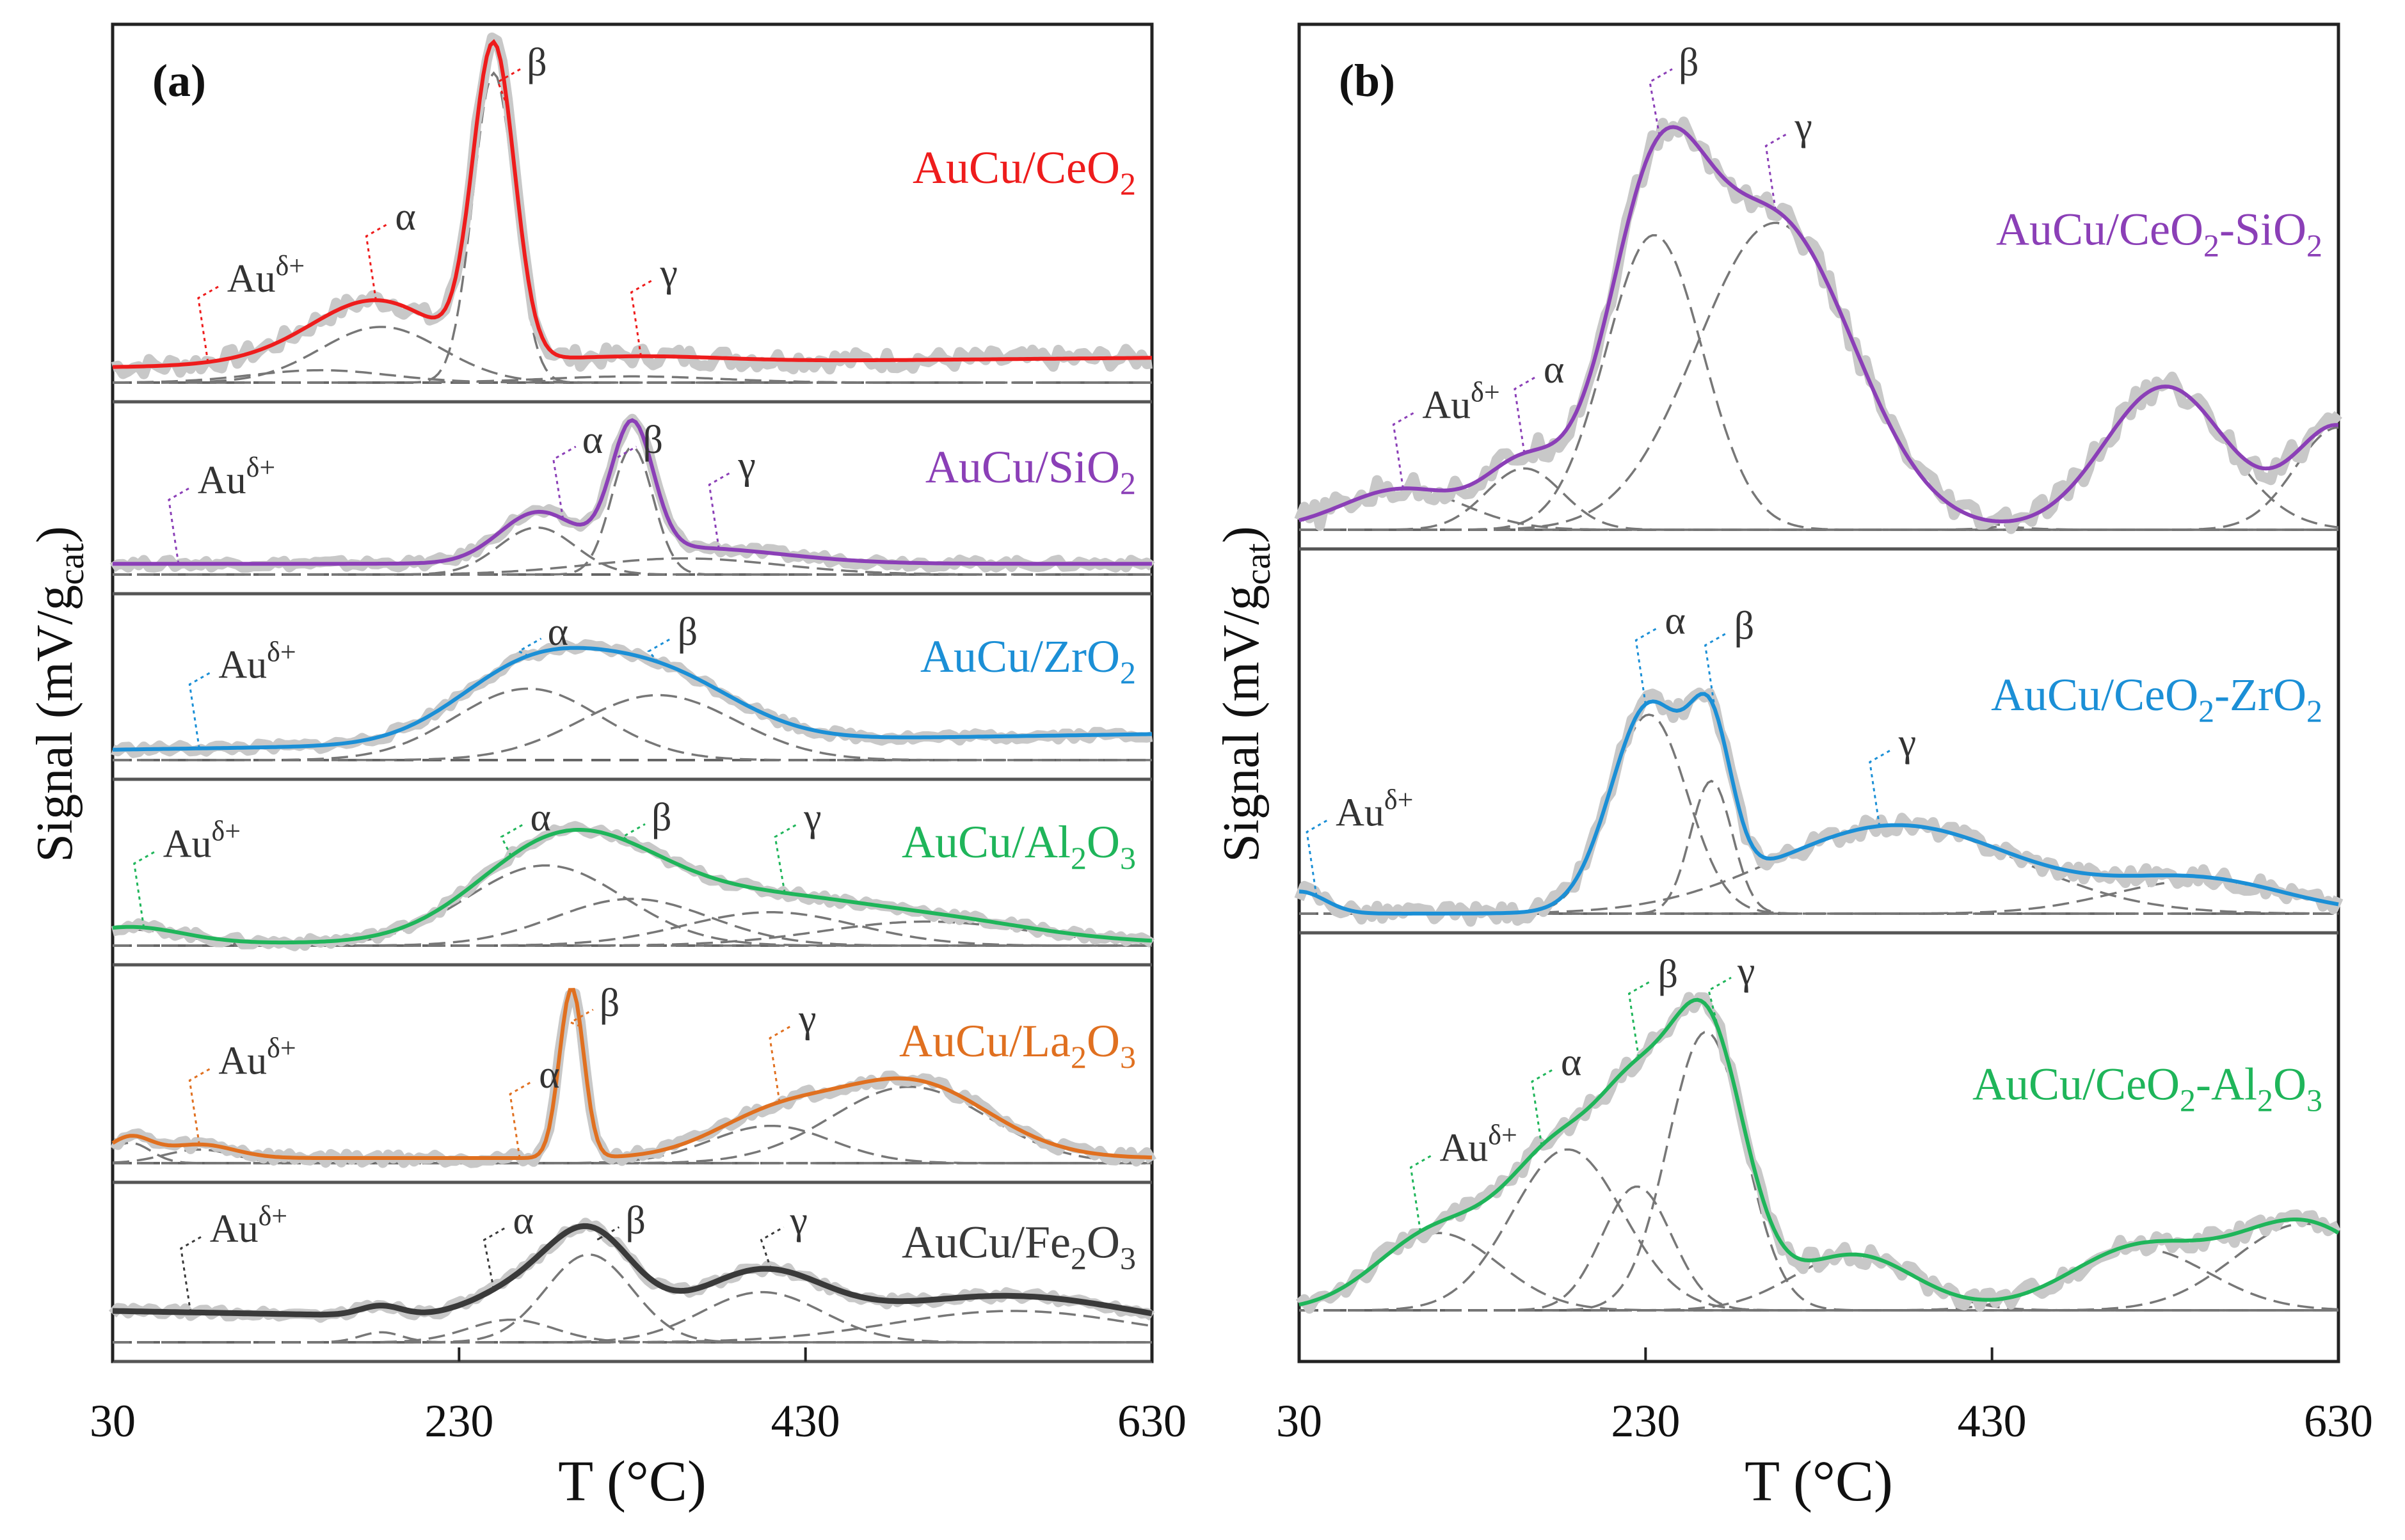 The width and height of the screenshot is (2405, 1540). Describe the element at coordinates (633, 881) in the screenshot. I see `series-AuCu/Al2O3: Auδ+ α β γ AuCu/Al2O3` at that location.